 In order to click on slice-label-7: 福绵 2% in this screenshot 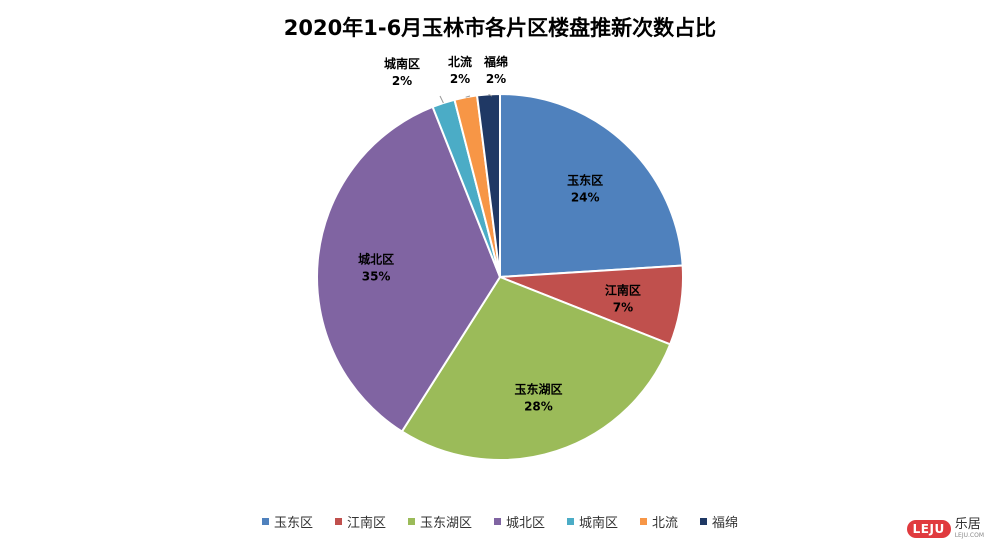, I will do `click(495, 70)`.